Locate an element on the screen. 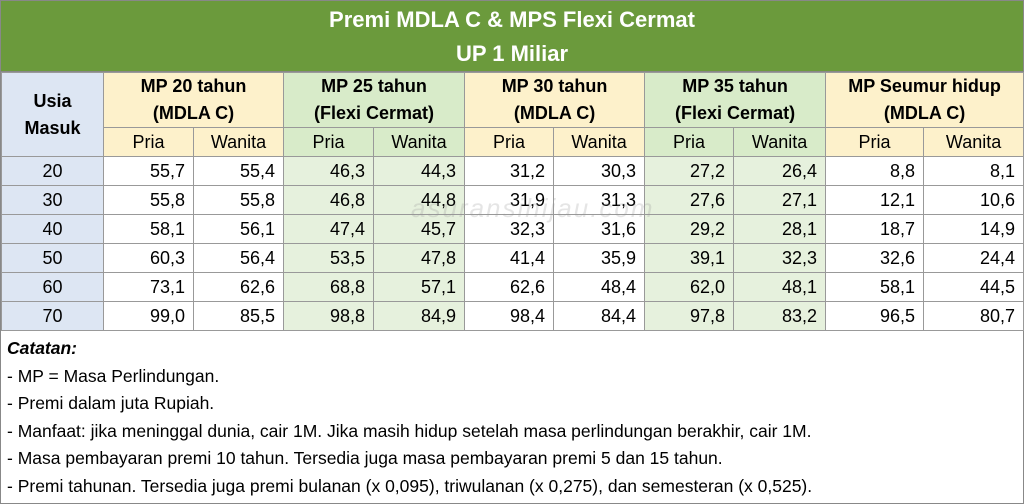  group-header: MP 25 tahun (Flexi Cermat) is located at coordinates (374, 100).